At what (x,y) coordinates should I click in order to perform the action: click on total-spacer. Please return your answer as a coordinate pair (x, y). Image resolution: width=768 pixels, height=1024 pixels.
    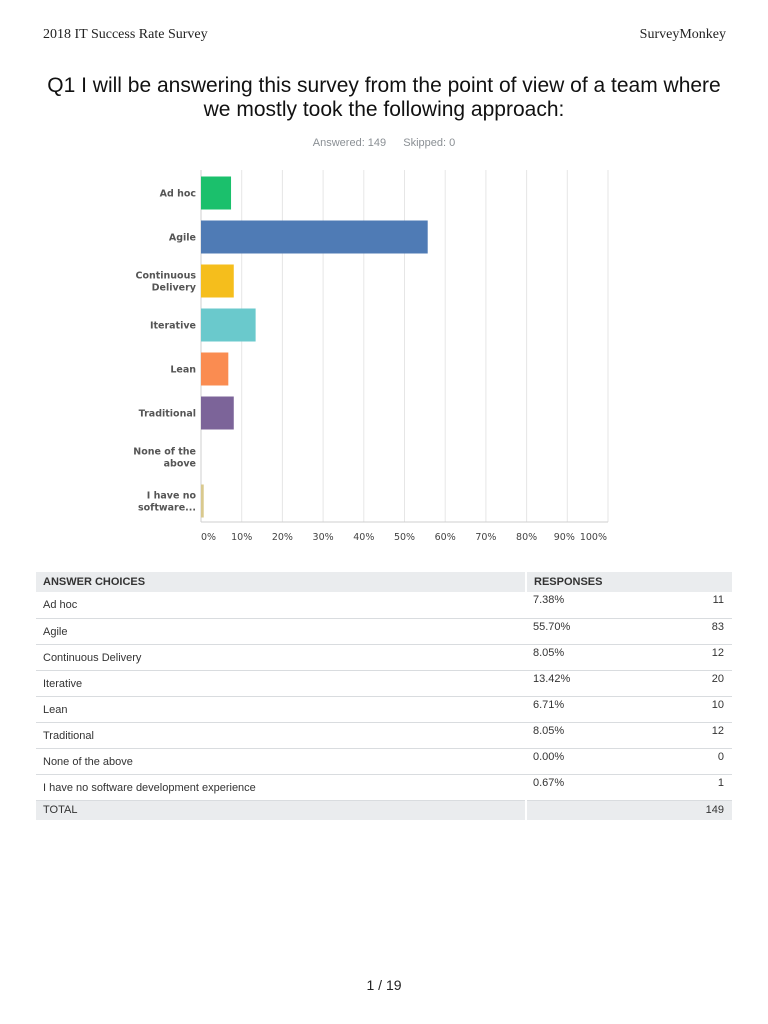
    Looking at the image, I should click on (590, 810).